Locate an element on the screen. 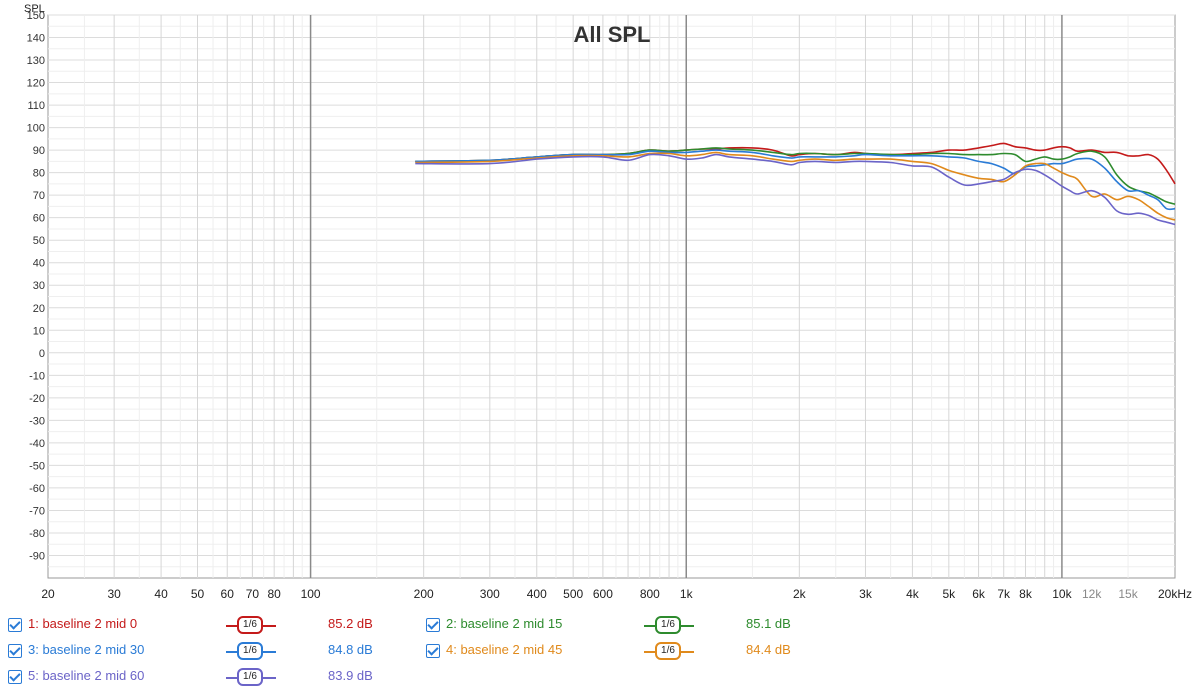 This screenshot has height=691, width=1200. y-tick-label: -40 is located at coordinates (37, 444).